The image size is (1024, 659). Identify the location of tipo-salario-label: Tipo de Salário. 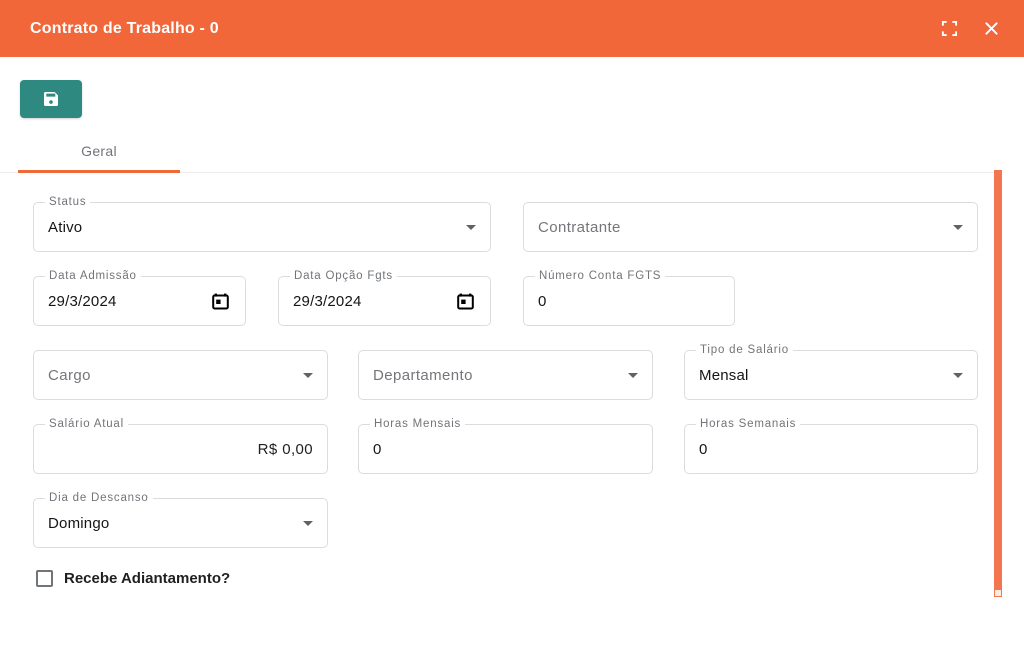
(744, 350).